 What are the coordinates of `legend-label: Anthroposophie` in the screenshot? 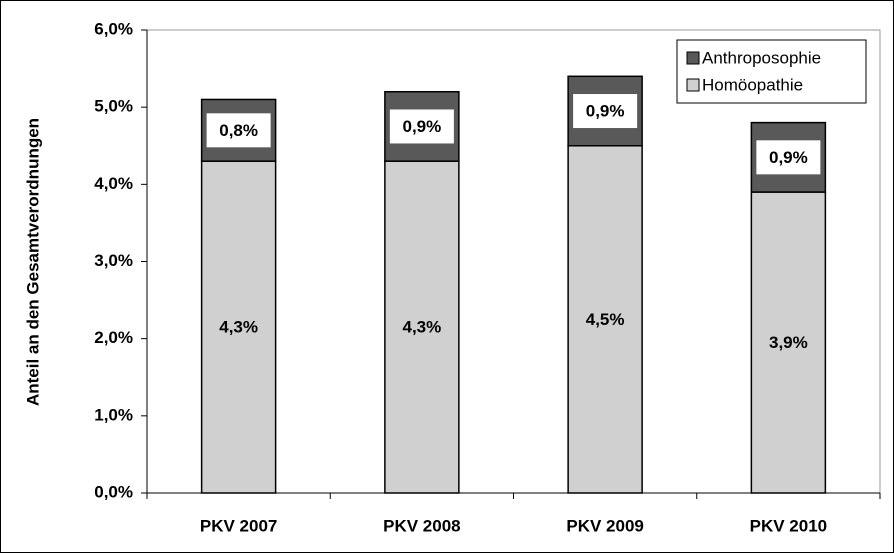 It's located at (761, 57).